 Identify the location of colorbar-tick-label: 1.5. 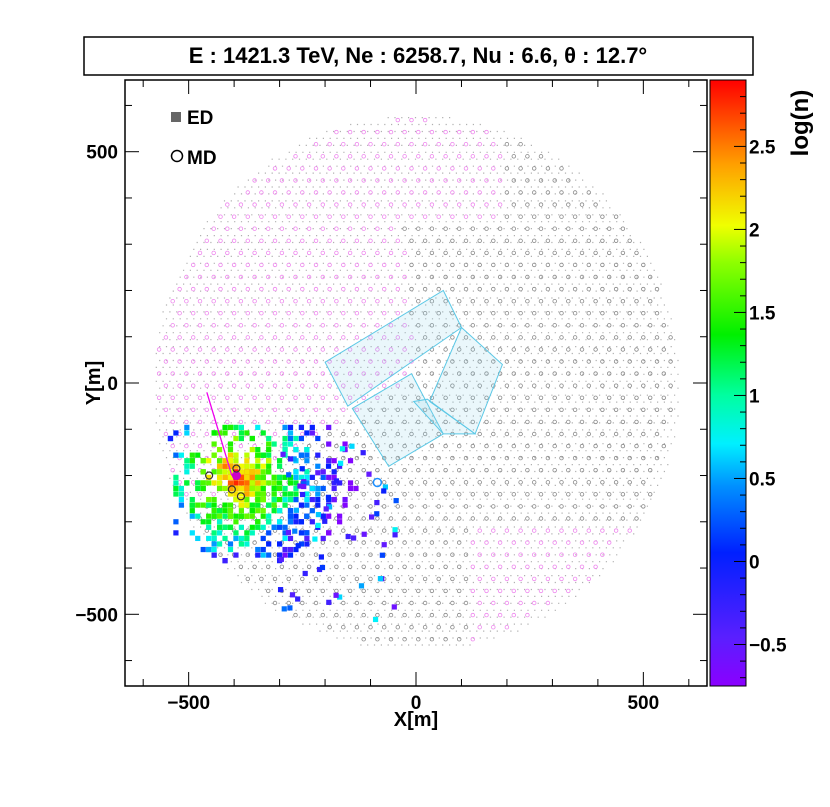
(762, 313).